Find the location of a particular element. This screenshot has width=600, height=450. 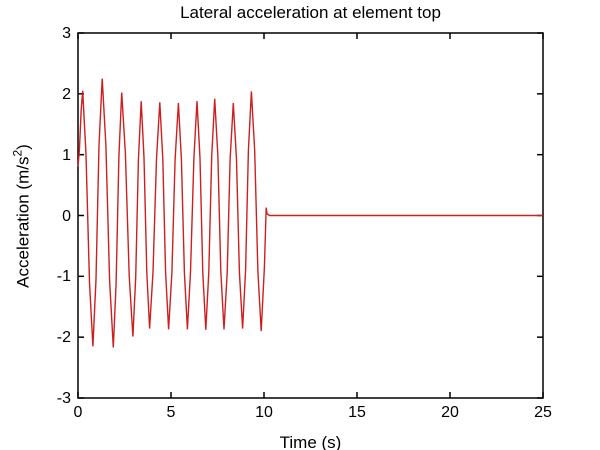

y-tick-label: -3 is located at coordinates (63, 398).